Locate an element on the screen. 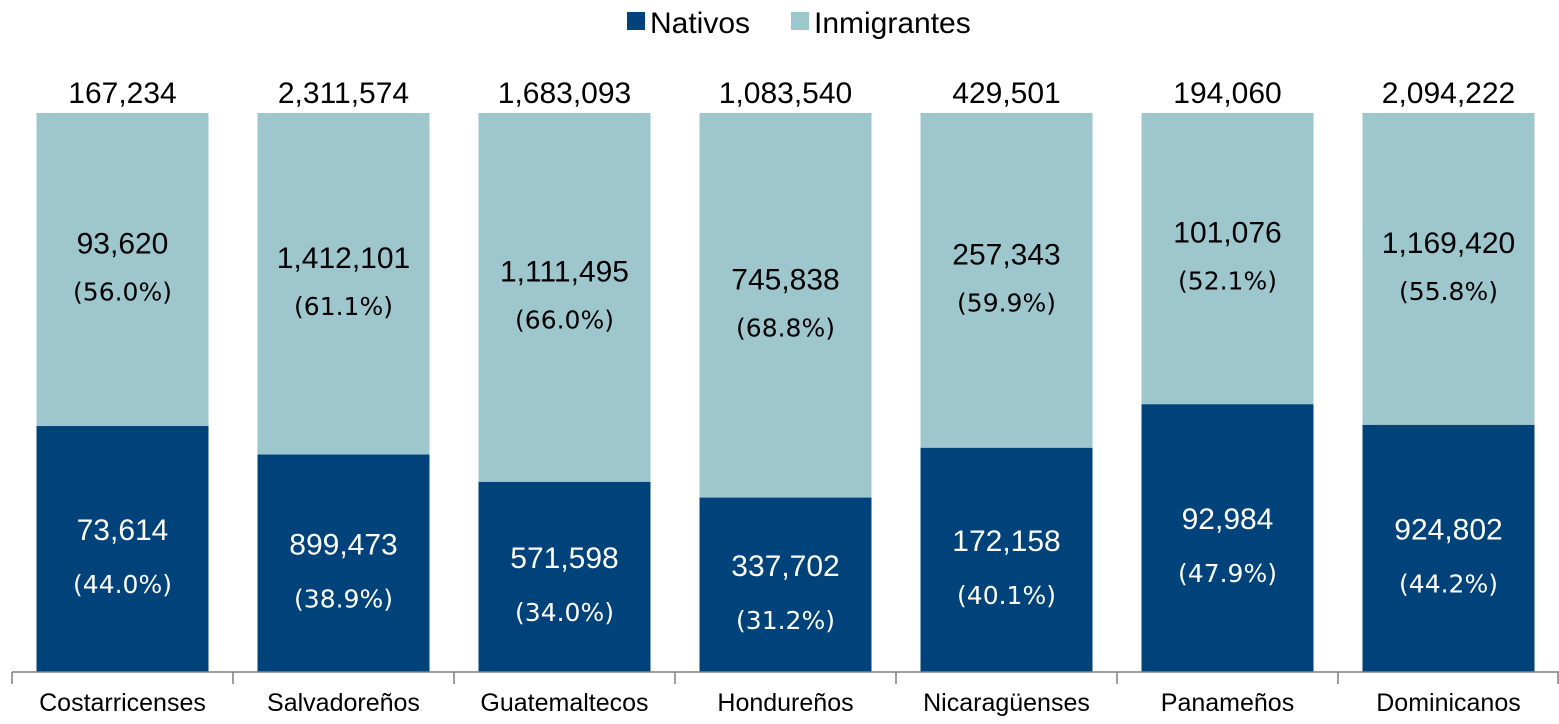  x-tick-label: Panameños is located at coordinates (1227, 703).